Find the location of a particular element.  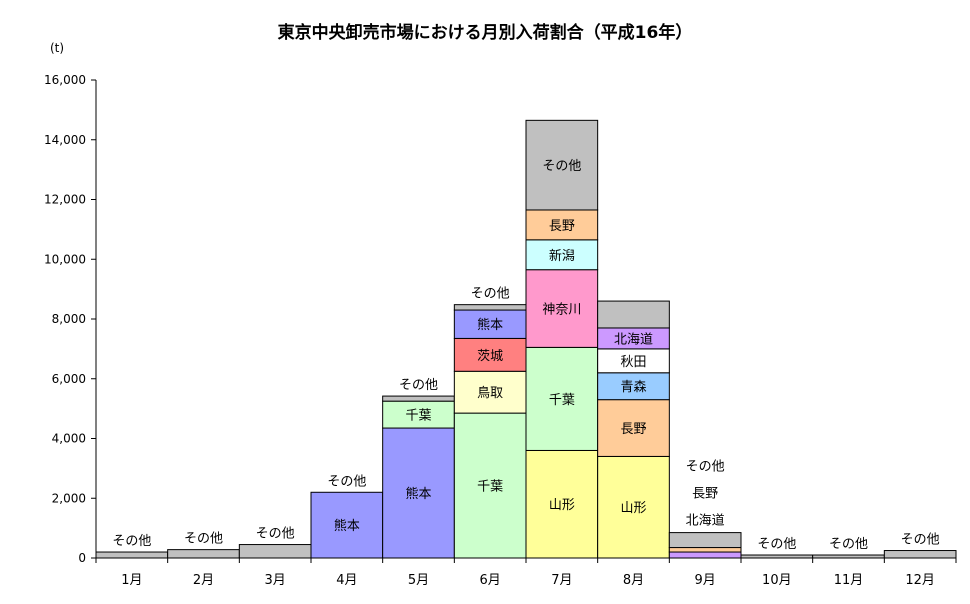

y-tick-label: 8,000 is located at coordinates (69, 319).